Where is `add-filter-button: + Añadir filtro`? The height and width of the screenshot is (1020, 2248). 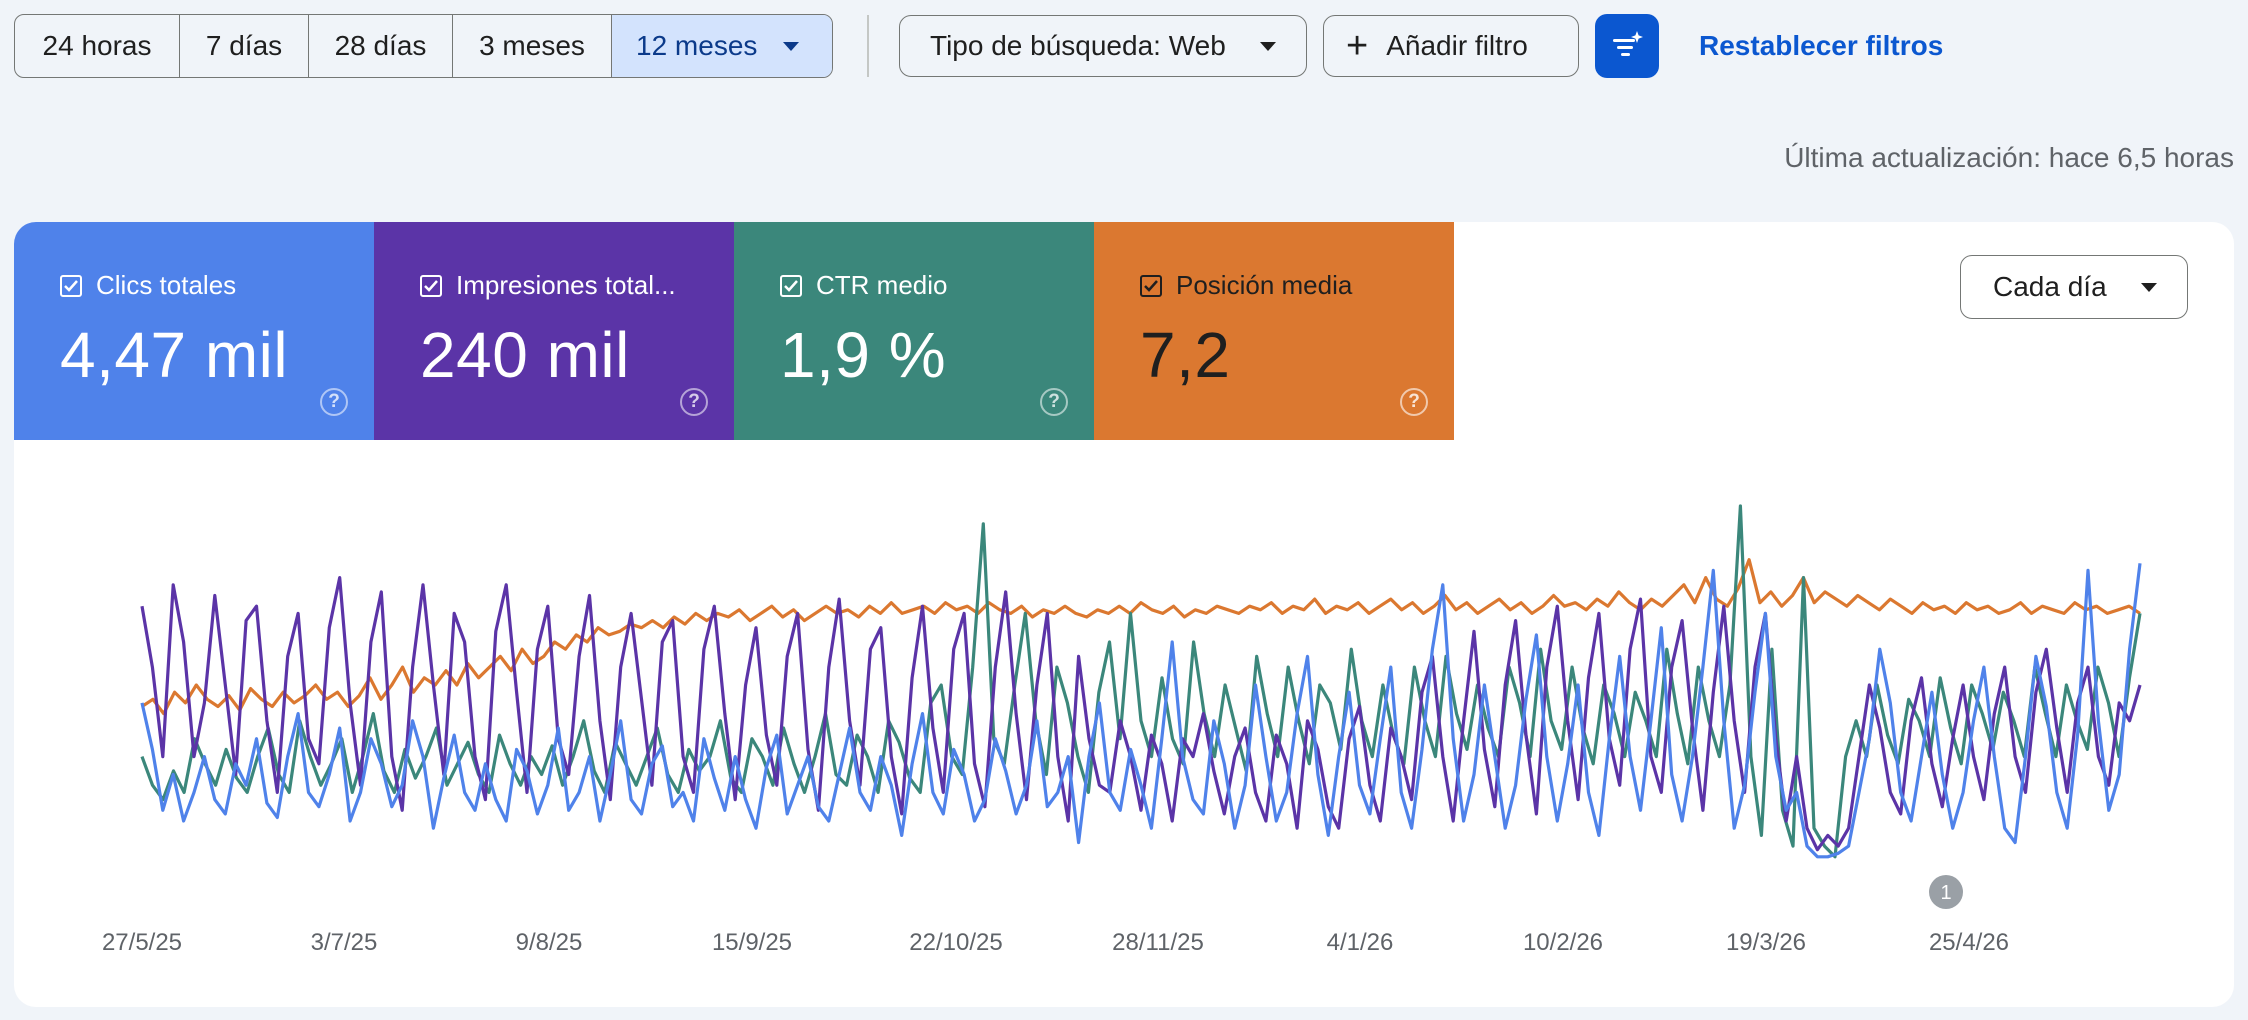
add-filter-button: + Añadir filtro is located at coordinates (1451, 46).